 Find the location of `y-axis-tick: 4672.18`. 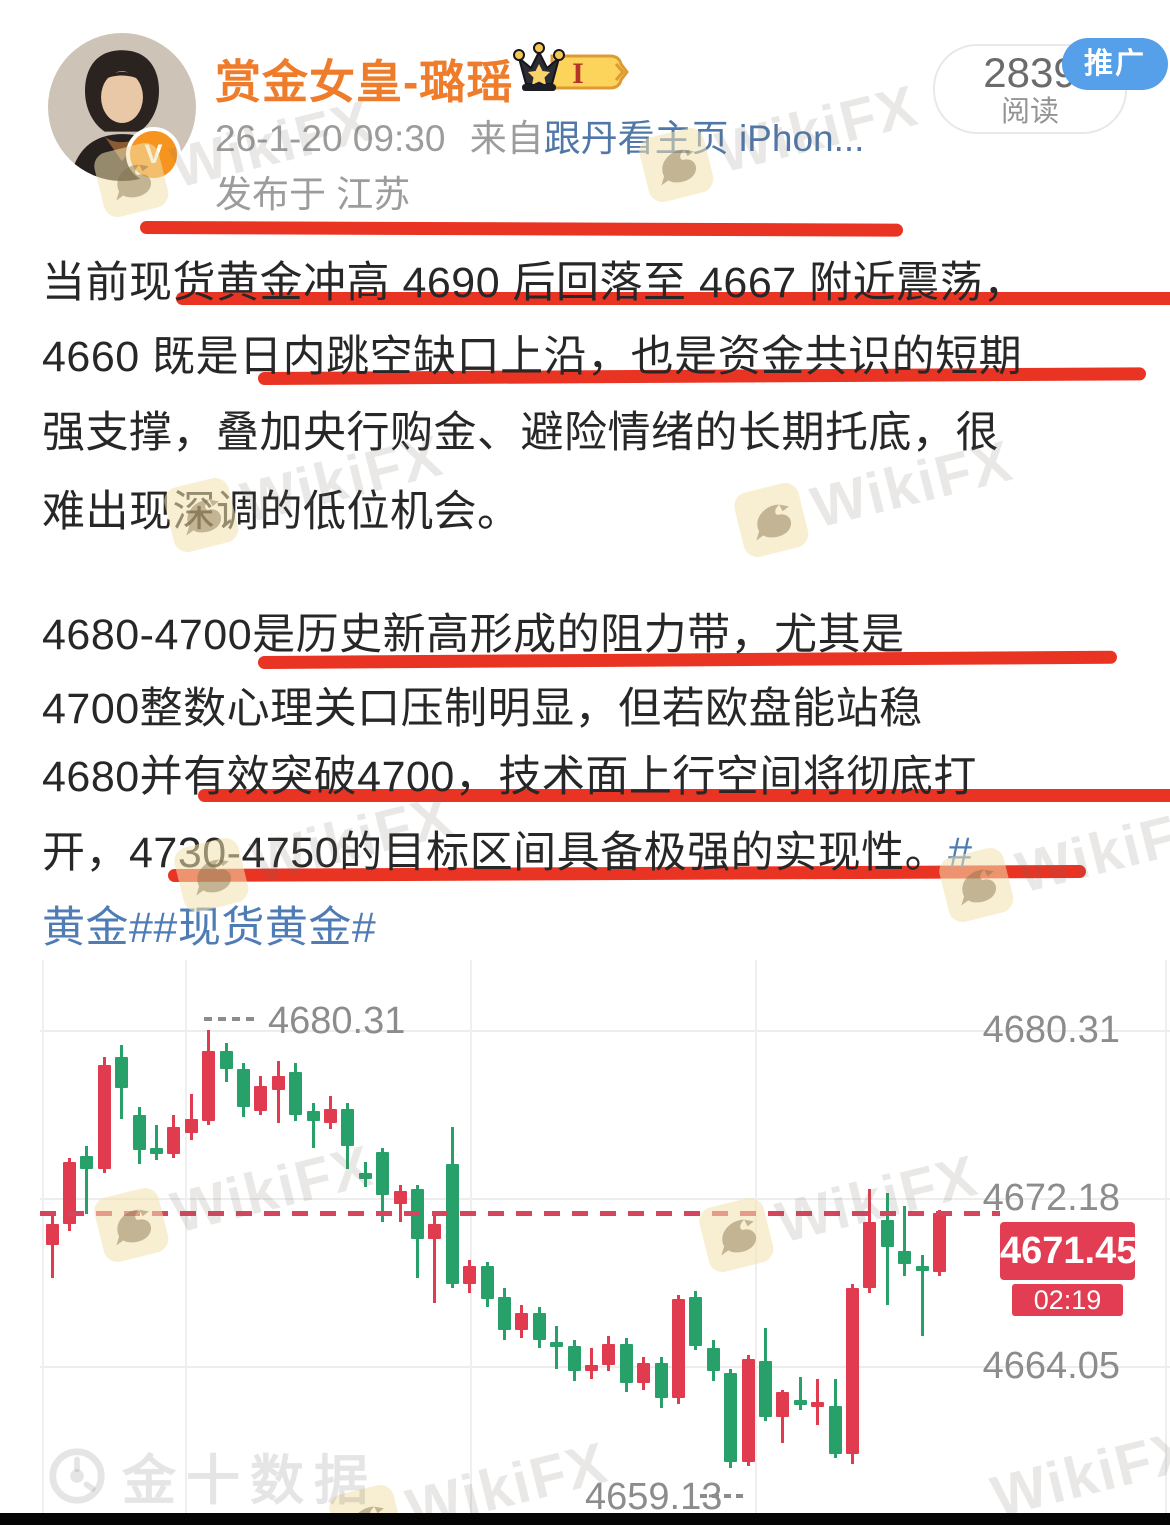

y-axis-tick: 4672.18 is located at coordinates (1051, 1198).